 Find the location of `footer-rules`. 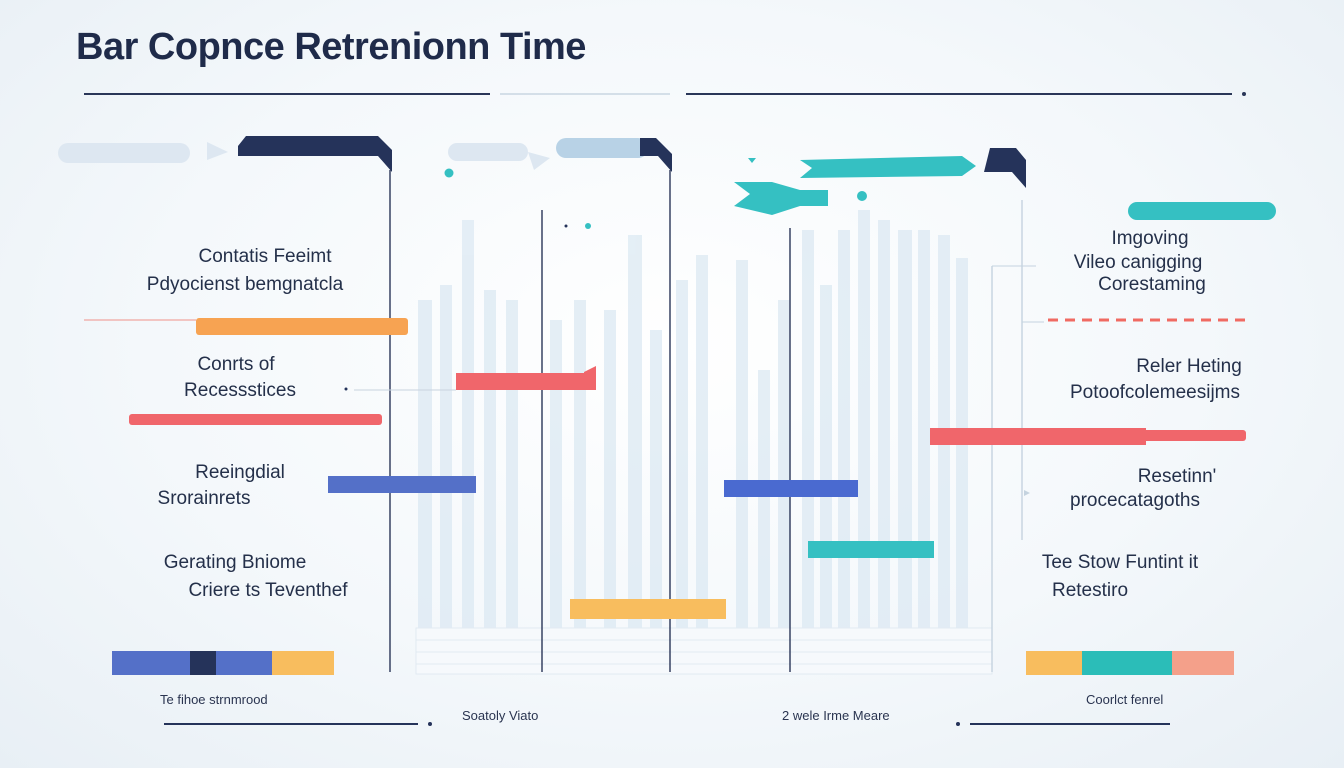

footer-rules is located at coordinates (667, 724).